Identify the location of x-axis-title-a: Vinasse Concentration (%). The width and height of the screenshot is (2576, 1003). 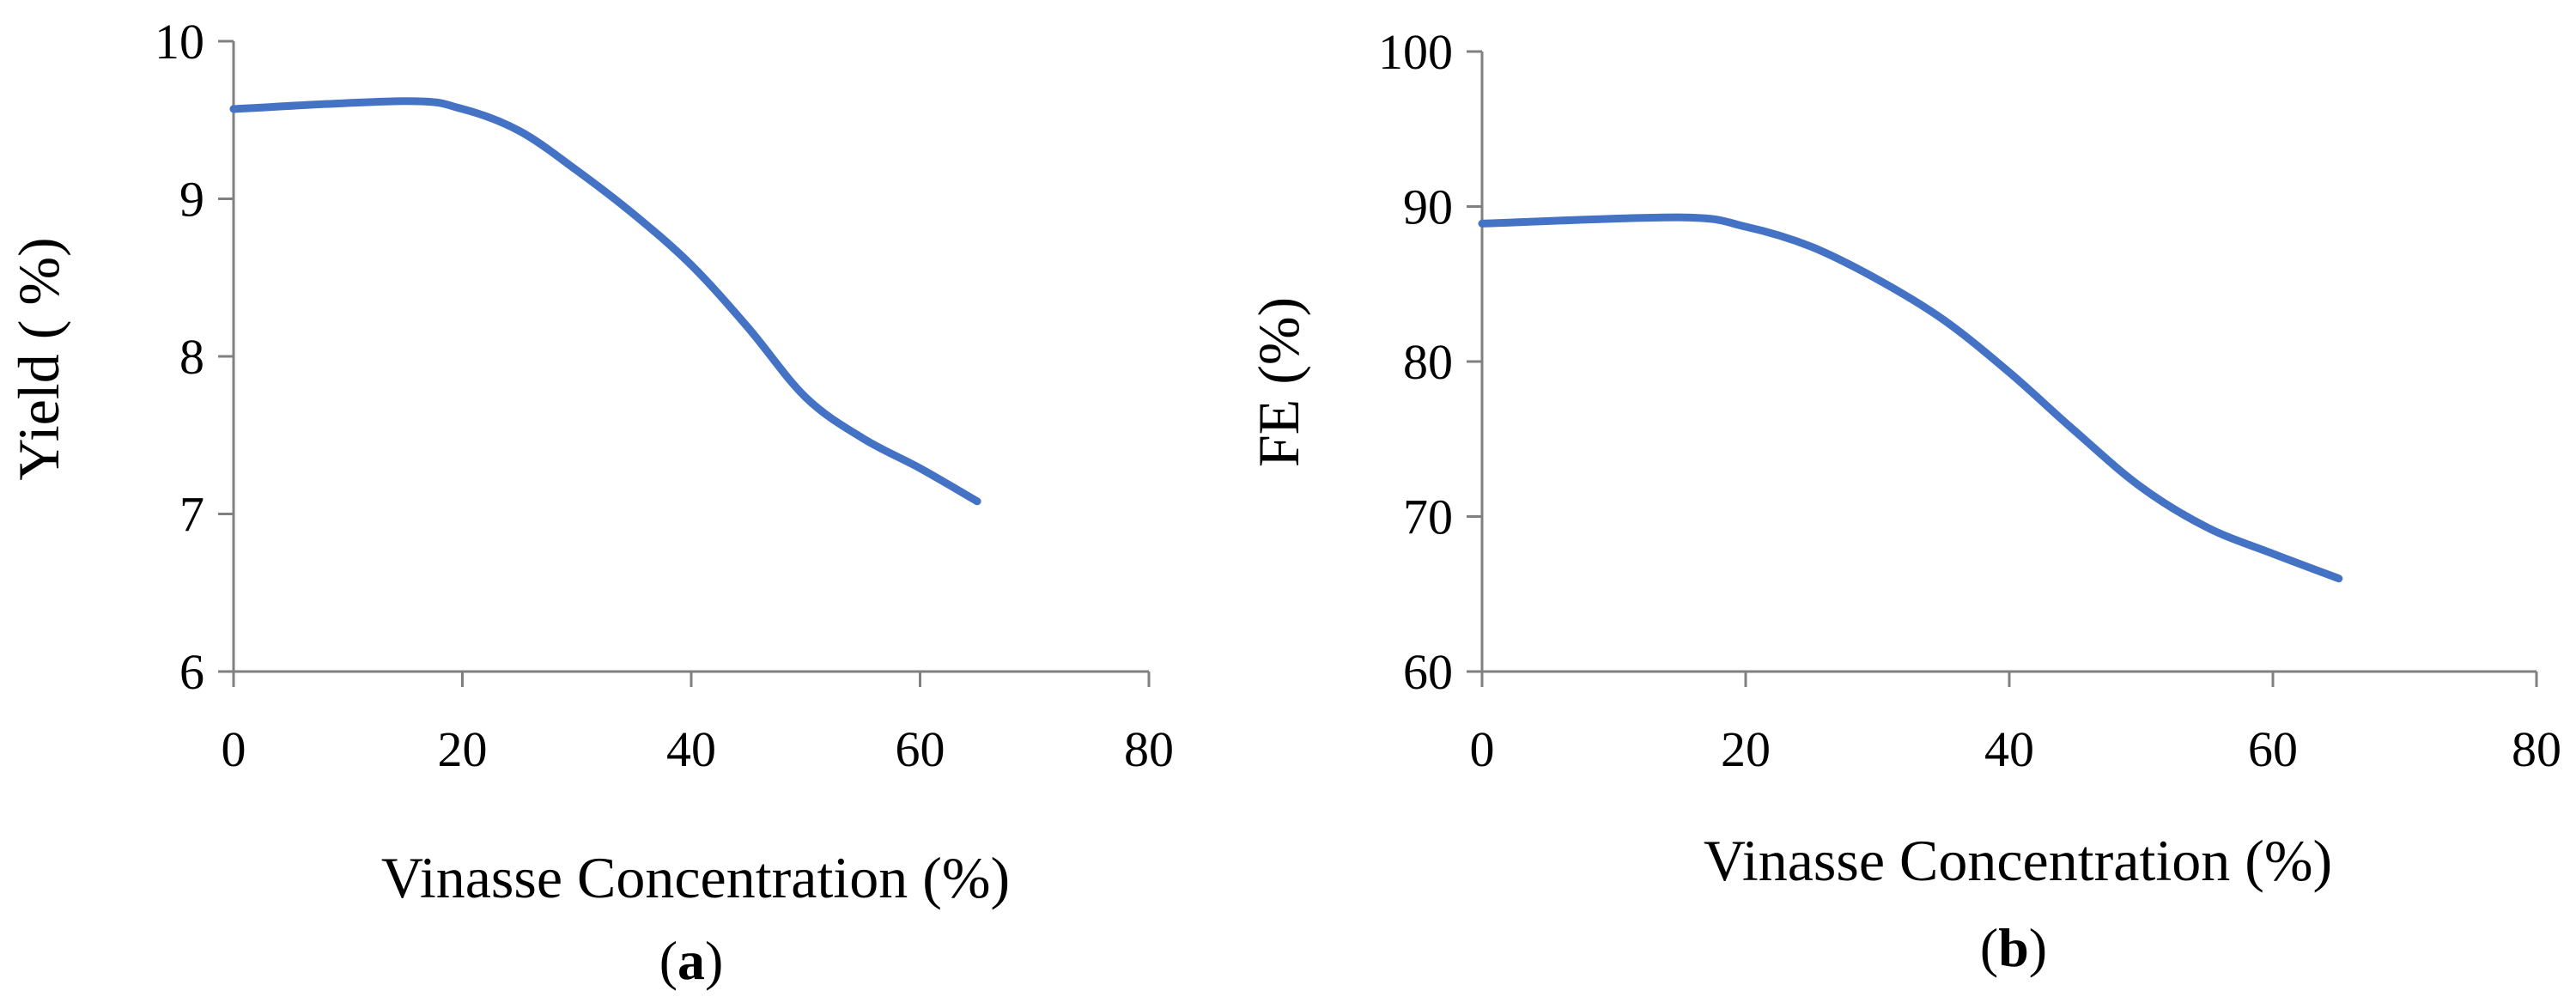
(695, 877).